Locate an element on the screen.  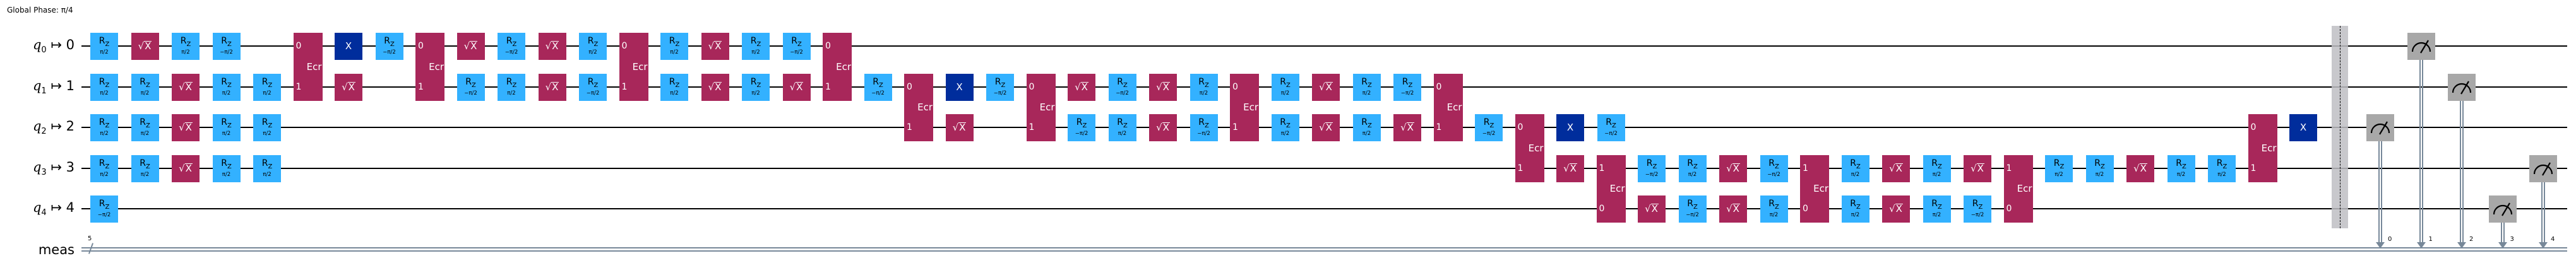
classical-wire is located at coordinates (1324, 247).